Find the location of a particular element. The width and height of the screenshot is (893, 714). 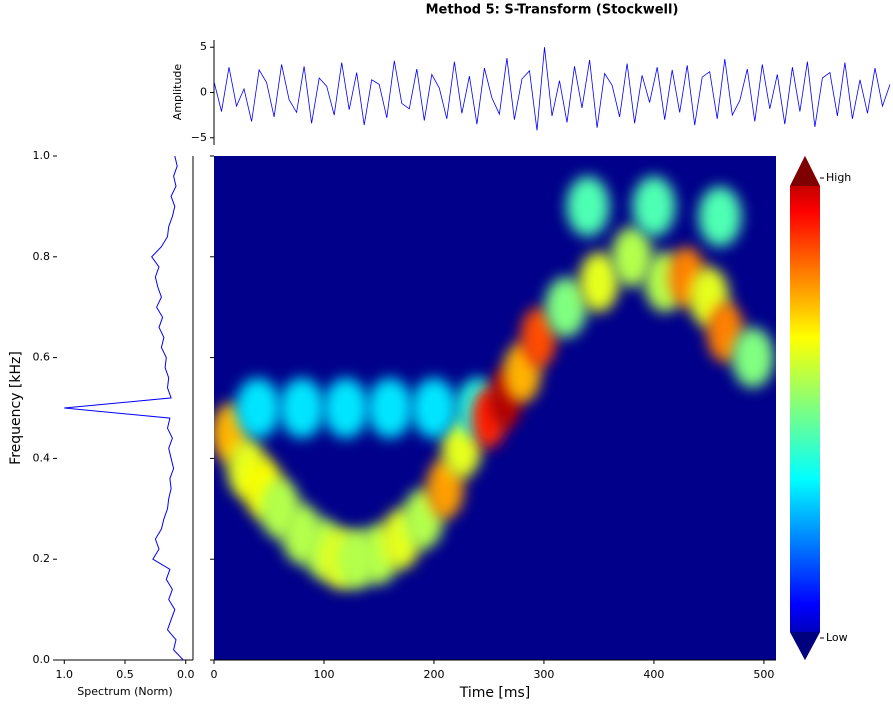

y-axis-label: Frequency [kHz] is located at coordinates (16, 408).